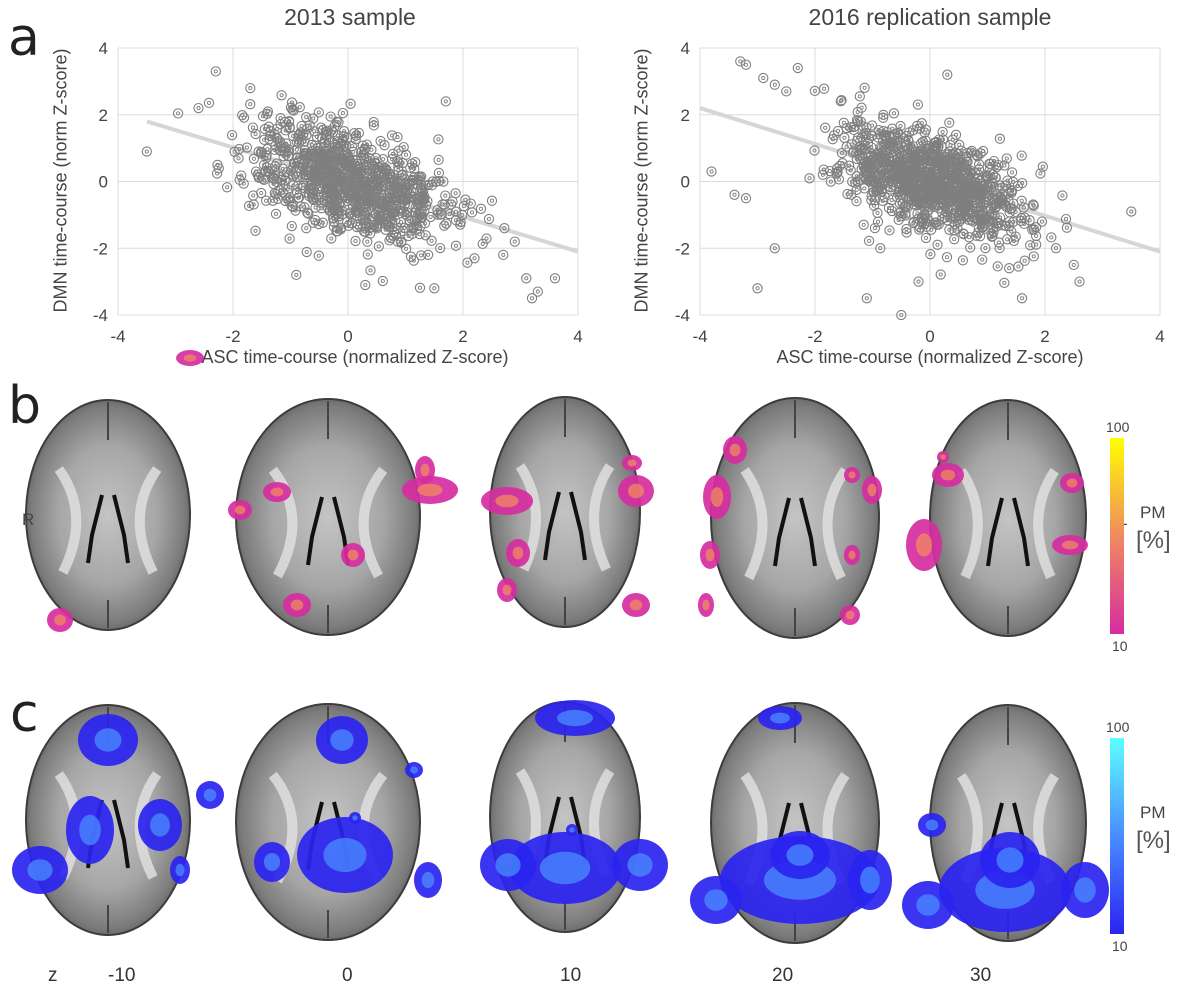 The height and width of the screenshot is (998, 1199). What do you see at coordinates (930, 357) in the screenshot?
I see `x-axis-label-2016: ASC time-course (normalized Z-score)` at bounding box center [930, 357].